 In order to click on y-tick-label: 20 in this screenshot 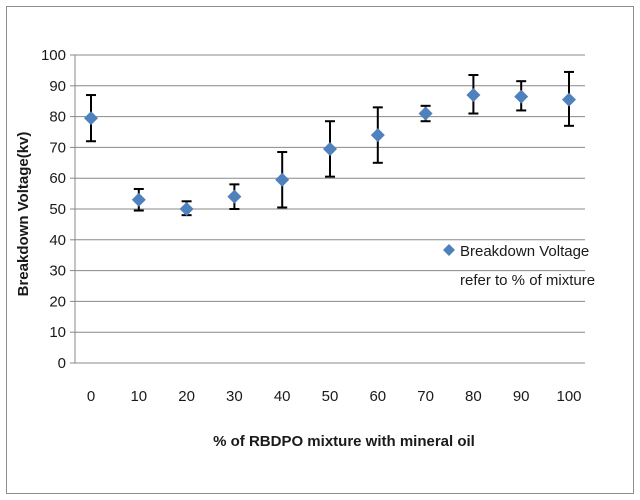, I will do `click(57, 301)`.